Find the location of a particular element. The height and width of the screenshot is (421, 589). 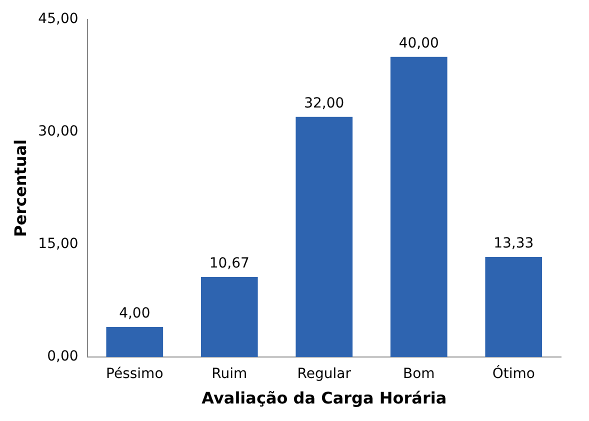

data-label: 13,33 is located at coordinates (514, 244).